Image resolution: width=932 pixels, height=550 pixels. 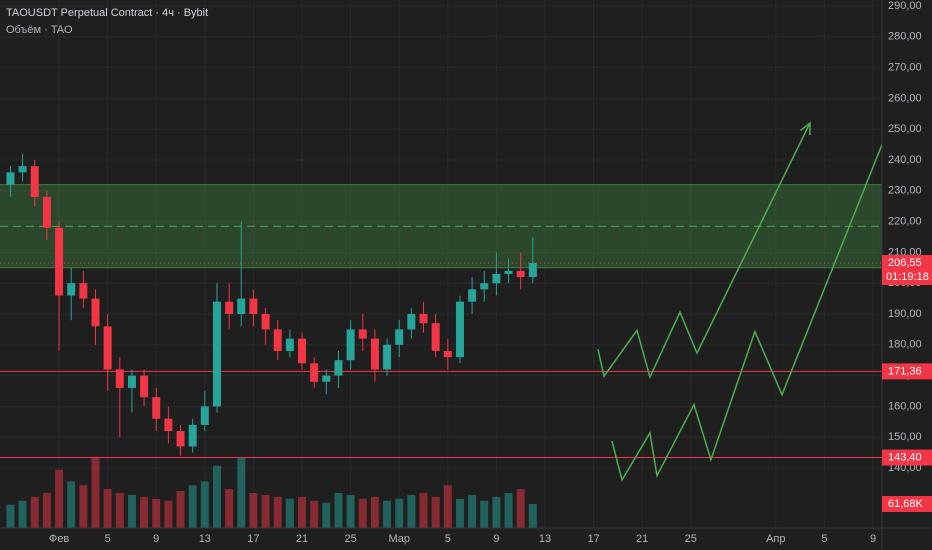 What do you see at coordinates (302, 539) in the screenshot?
I see `x-tick-label: 21` at bounding box center [302, 539].